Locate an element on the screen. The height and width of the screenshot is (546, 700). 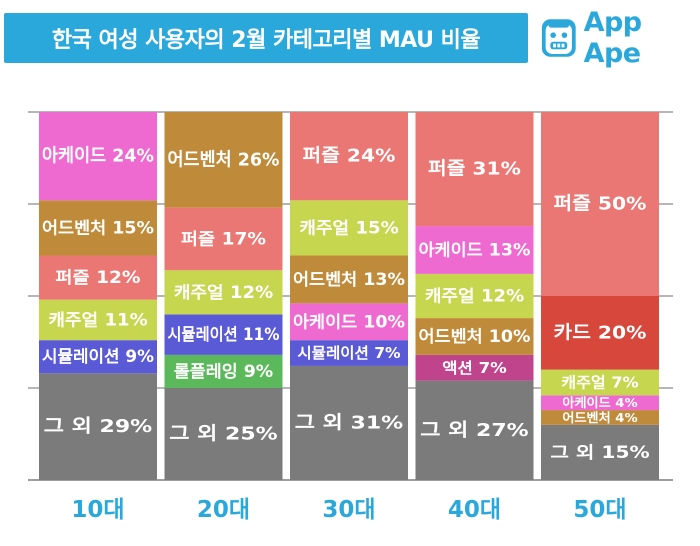
segment-label: 어드벤처 15% is located at coordinates (98, 227).